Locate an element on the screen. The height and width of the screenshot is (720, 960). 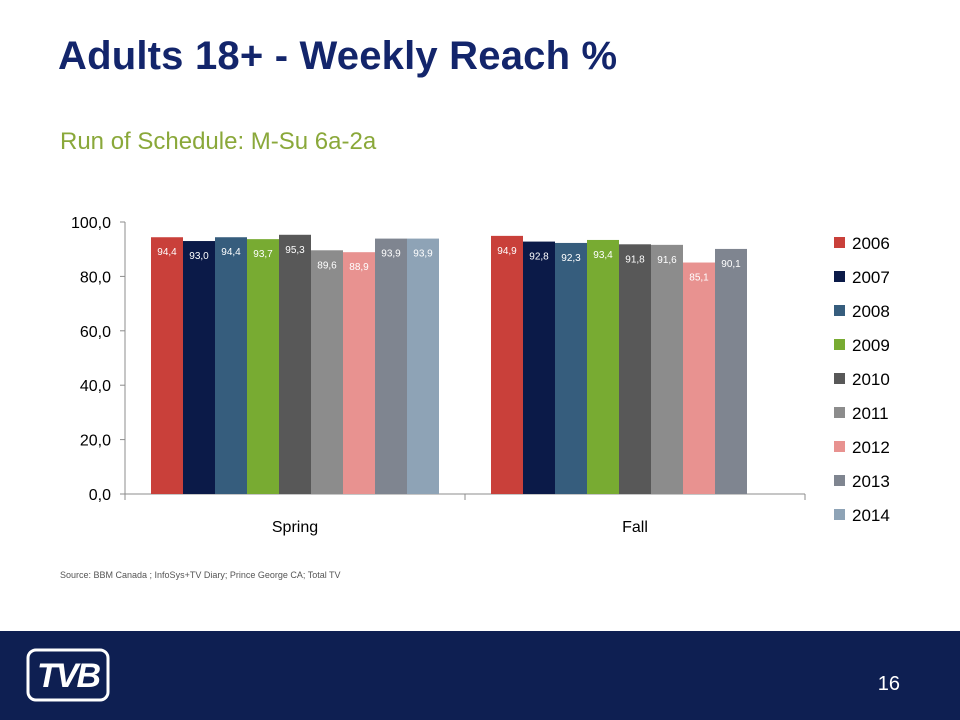
legend-label: 2013 is located at coordinates (871, 481).